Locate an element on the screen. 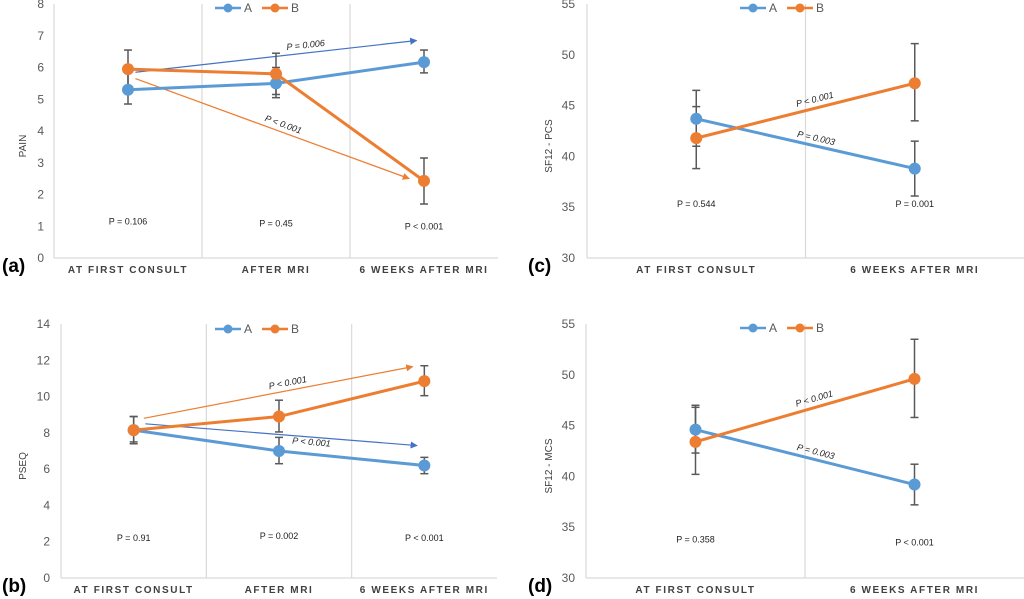 The height and width of the screenshot is (599, 1024). y-tick-label: 30 is located at coordinates (569, 578).